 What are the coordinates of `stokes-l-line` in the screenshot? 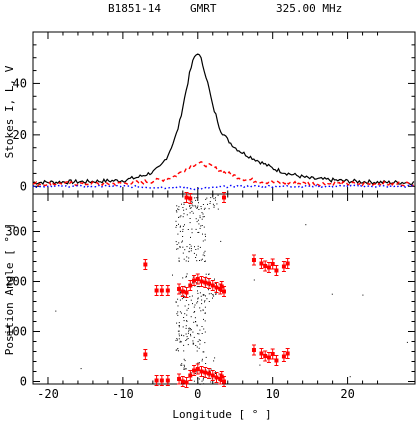 It's located at (223, 174).